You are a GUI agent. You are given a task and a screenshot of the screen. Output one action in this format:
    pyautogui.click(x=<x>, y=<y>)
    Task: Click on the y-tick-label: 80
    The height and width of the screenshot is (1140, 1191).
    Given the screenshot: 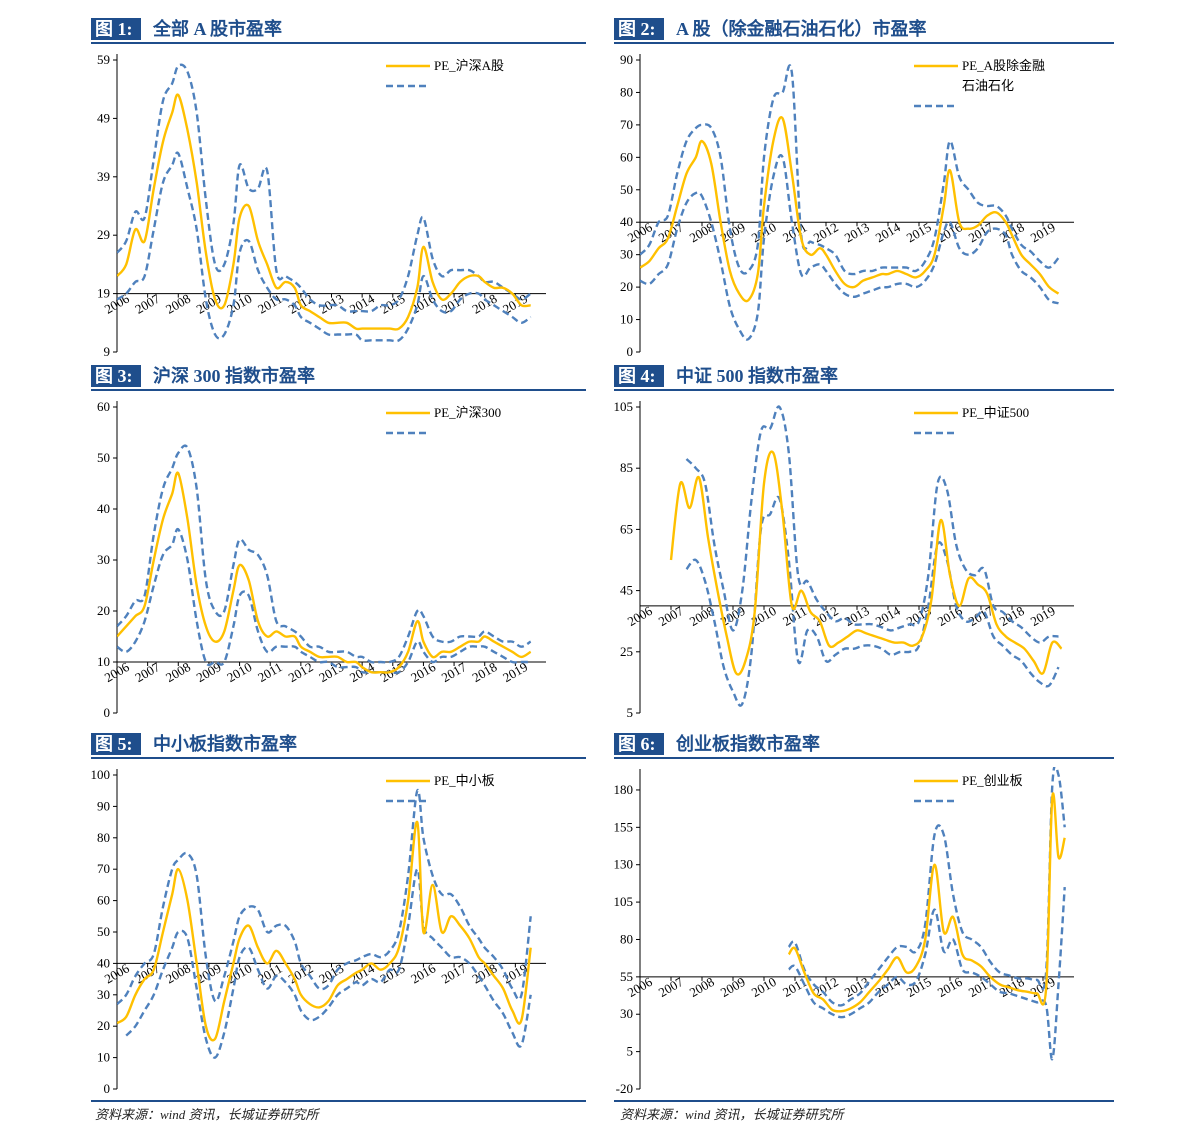 What is the action you would take?
    pyautogui.click(x=626, y=938)
    